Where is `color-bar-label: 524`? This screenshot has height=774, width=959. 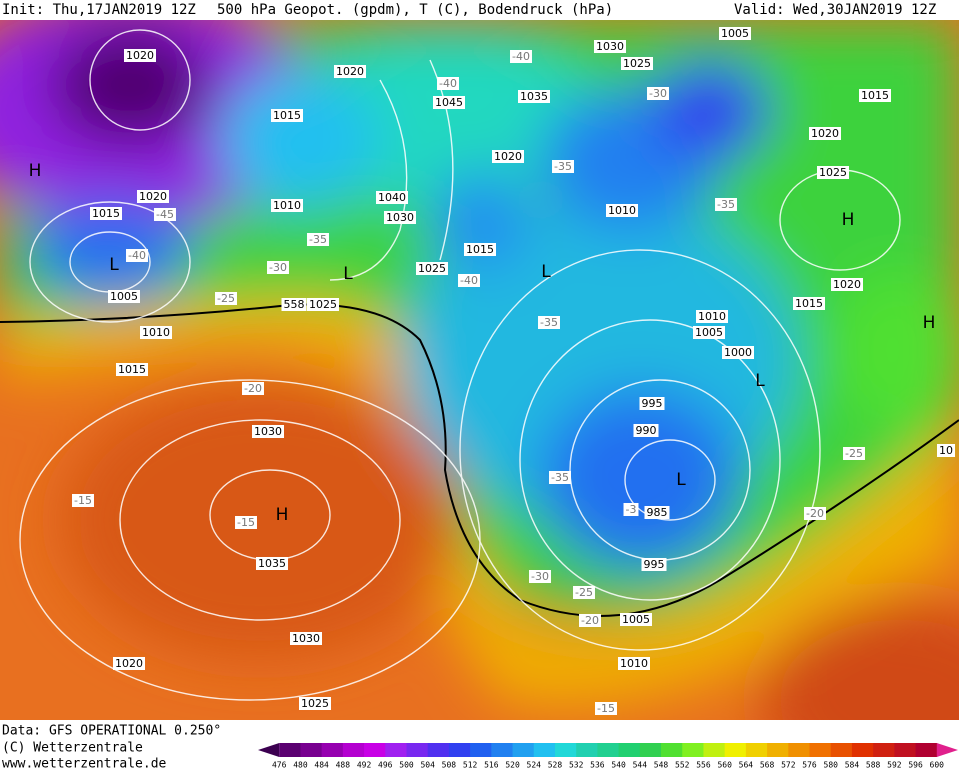
color-bar-label: 524 is located at coordinates (534, 765).